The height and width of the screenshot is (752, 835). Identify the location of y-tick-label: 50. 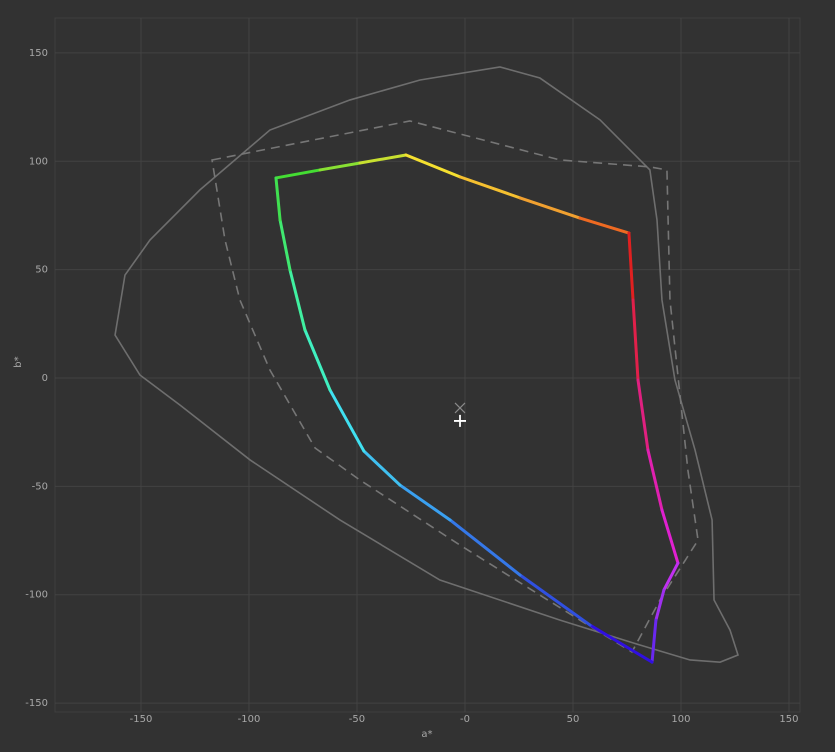
(41, 270).